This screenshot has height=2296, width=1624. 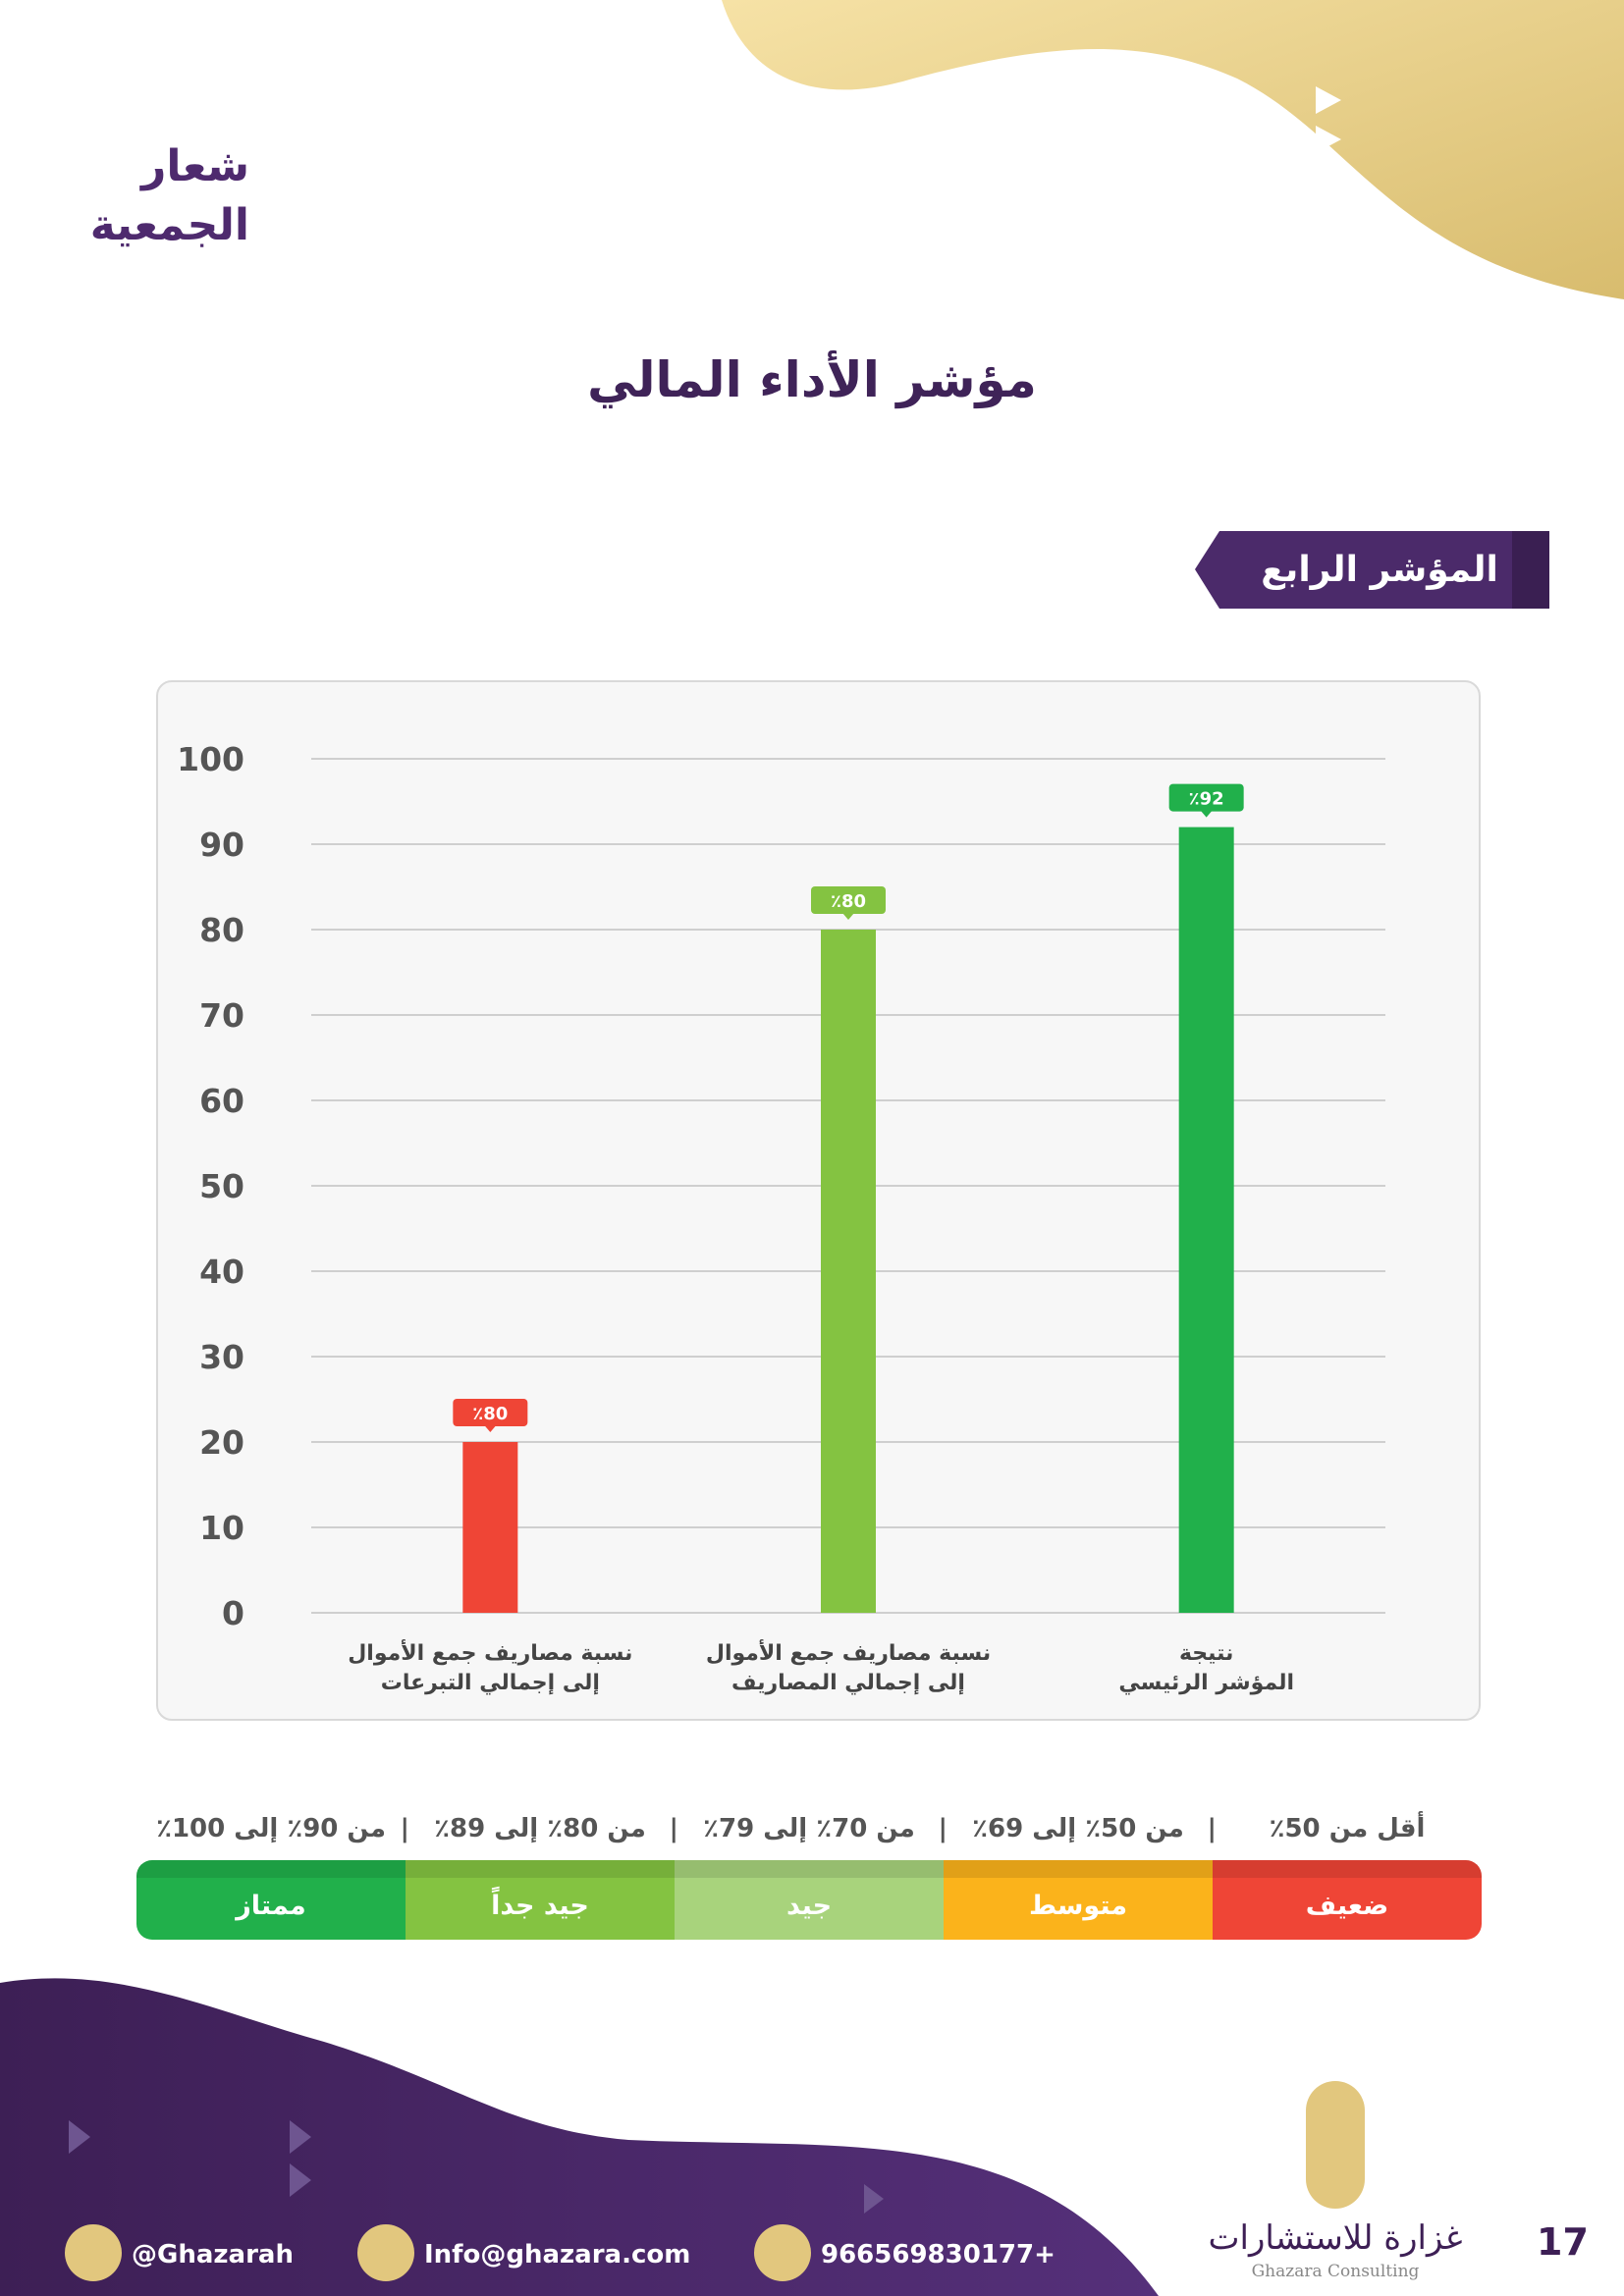 I want to click on y-tick-label: 60, so click(x=221, y=1101).